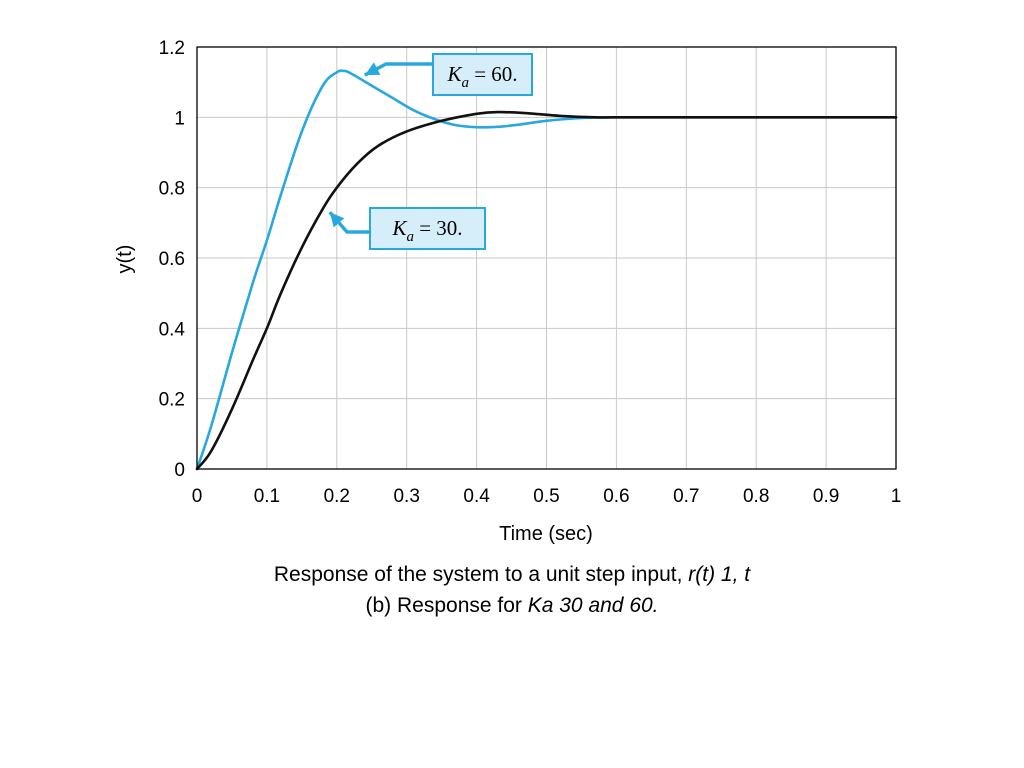 The width and height of the screenshot is (1024, 768). Describe the element at coordinates (438, 228) in the screenshot. I see `annotation-value: = 30.` at that location.